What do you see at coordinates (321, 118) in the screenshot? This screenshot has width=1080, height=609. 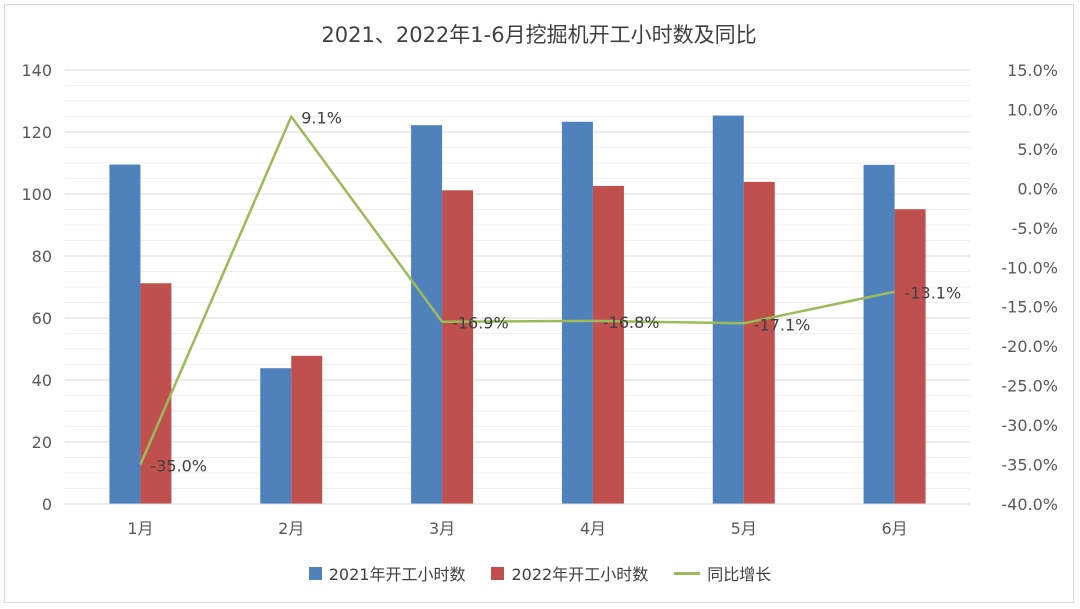 I see `yoy-data-label: 9.1%` at bounding box center [321, 118].